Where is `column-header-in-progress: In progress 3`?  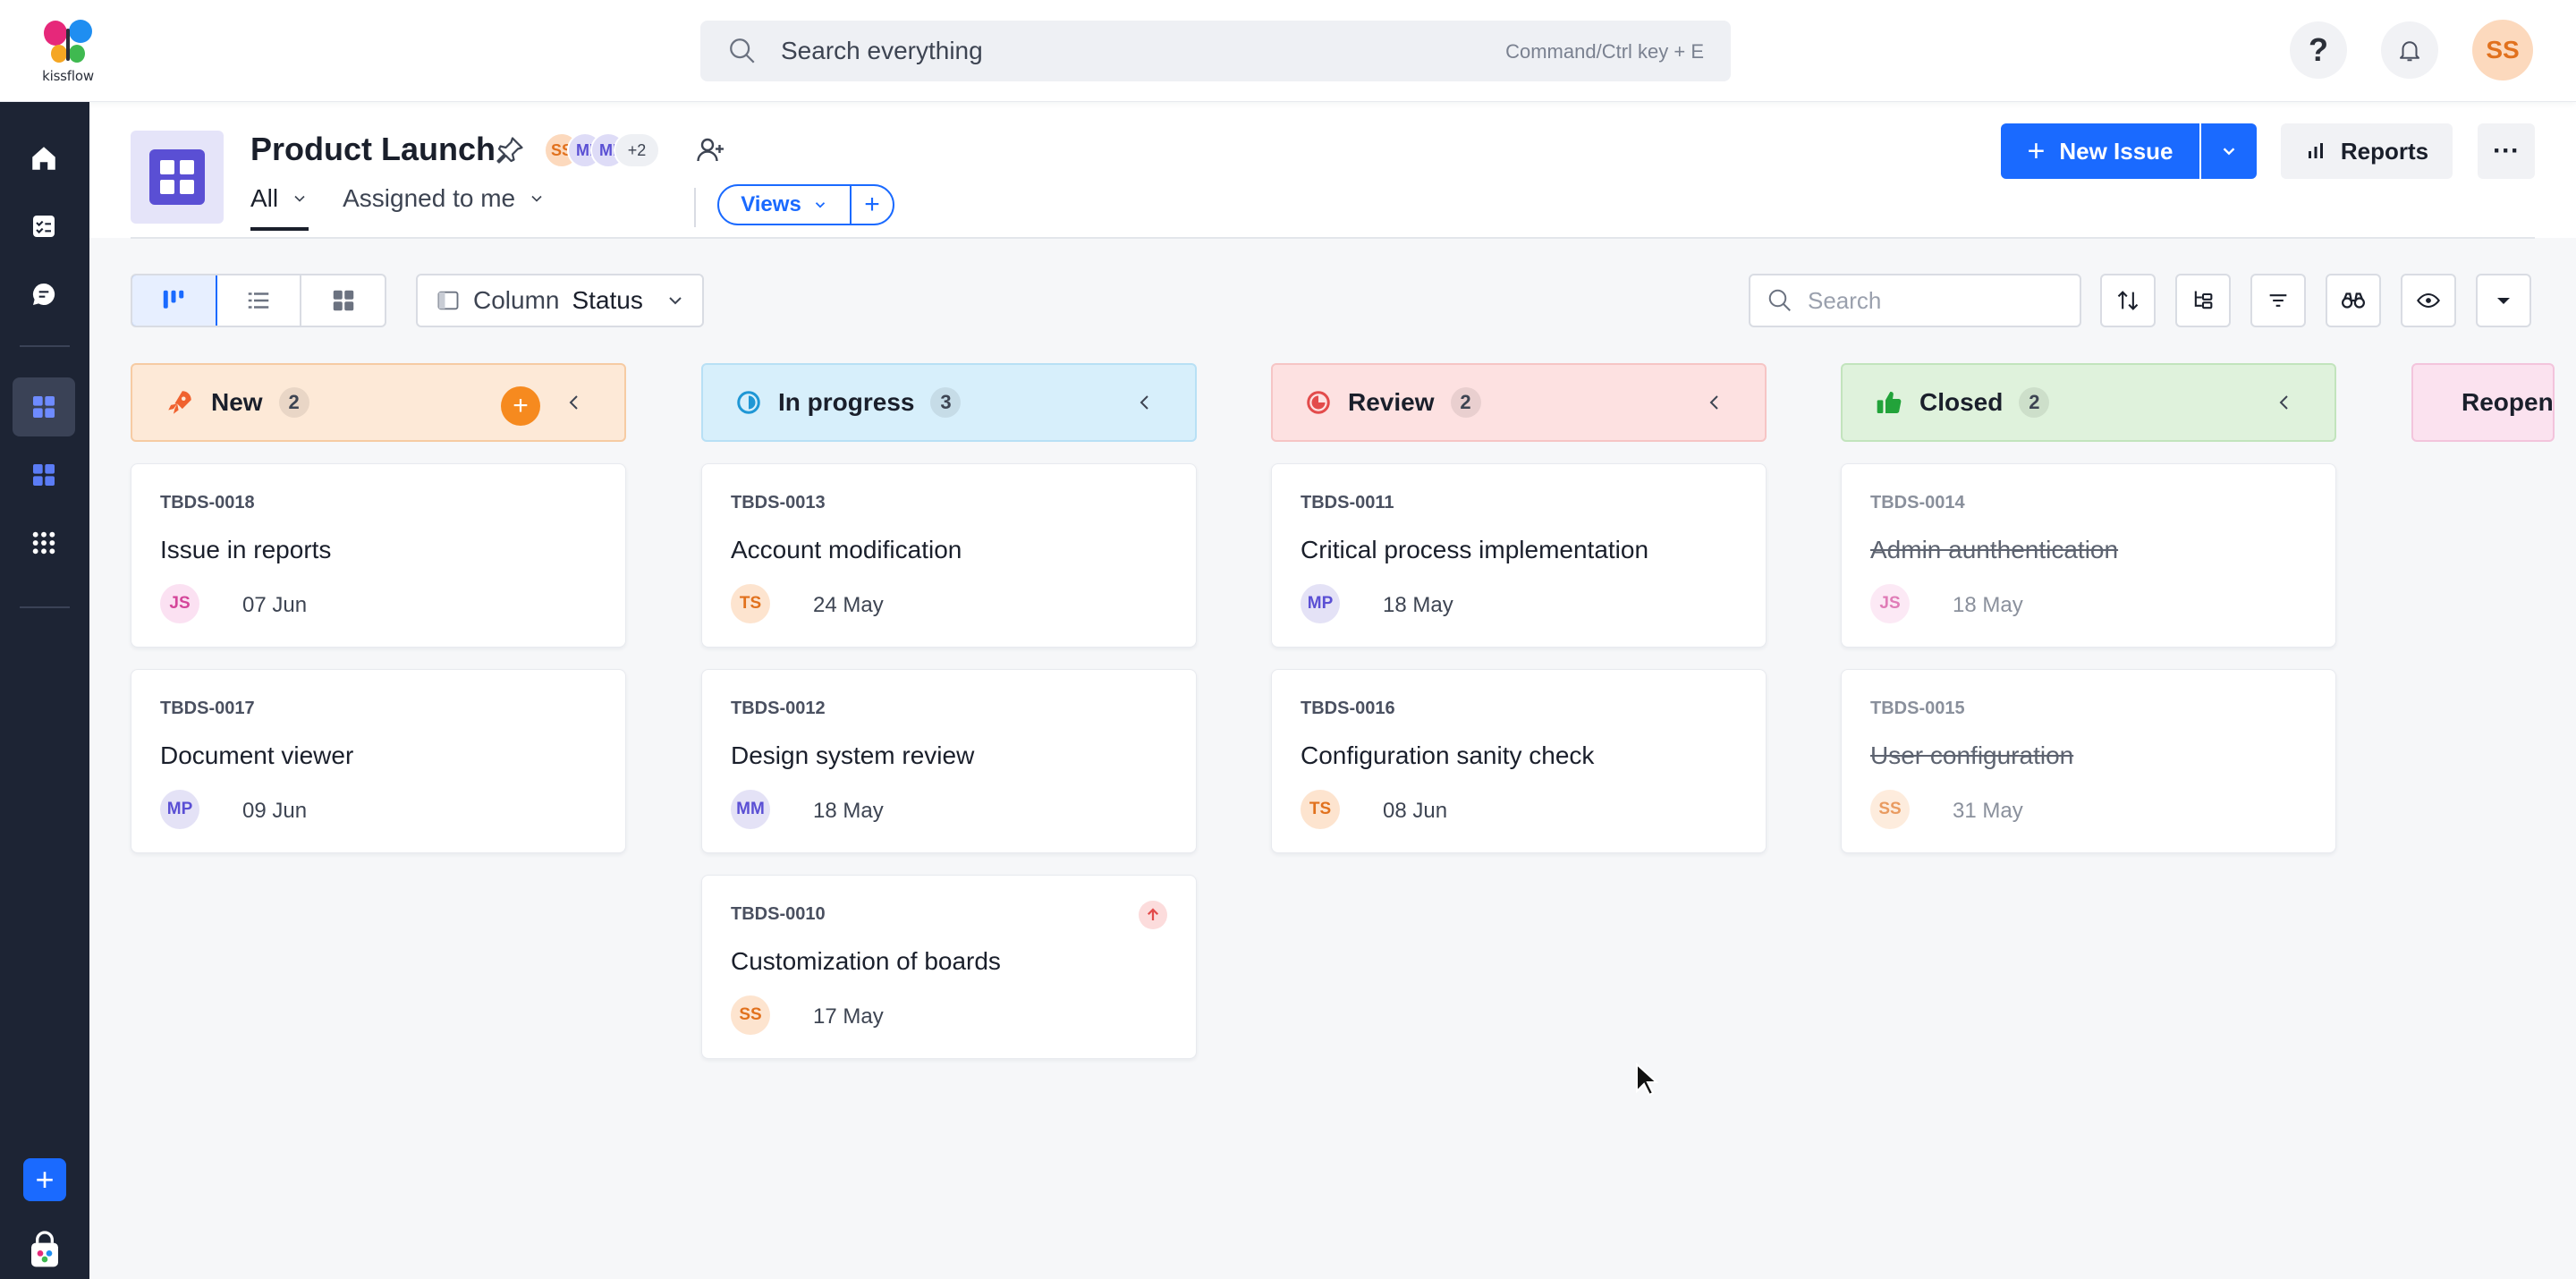 column-header-in-progress: In progress 3 is located at coordinates (949, 403).